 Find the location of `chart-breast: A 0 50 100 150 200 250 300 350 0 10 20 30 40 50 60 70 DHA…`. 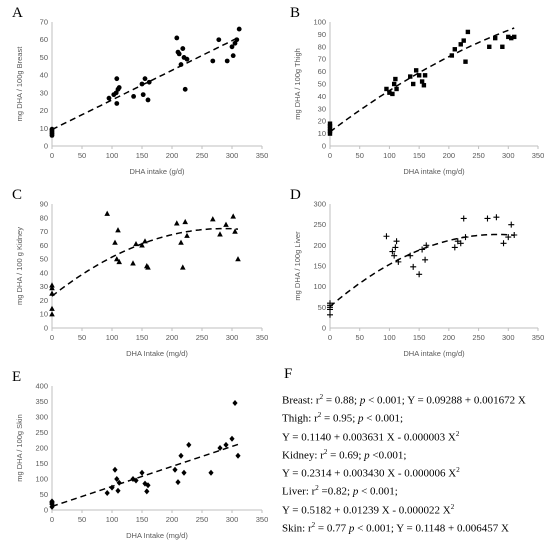

chart-breast: A 0 50 100 150 200 250 300 350 0 10 20 30 40 50 60 70 DHA… is located at coordinates (140, 90).